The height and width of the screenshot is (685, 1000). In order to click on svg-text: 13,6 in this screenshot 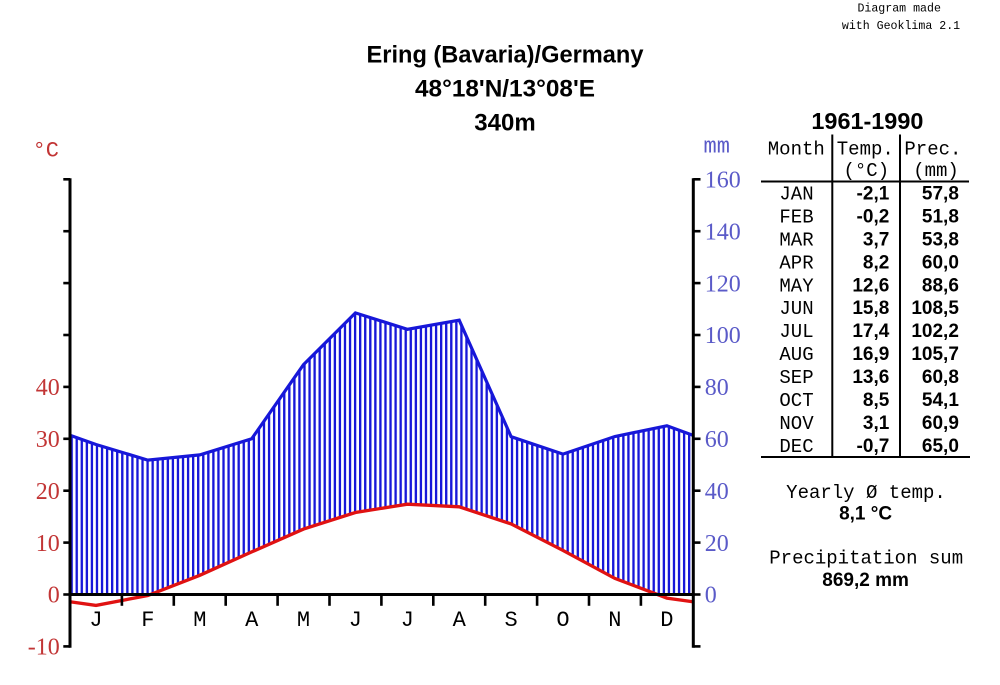, I will do `click(870, 377)`.